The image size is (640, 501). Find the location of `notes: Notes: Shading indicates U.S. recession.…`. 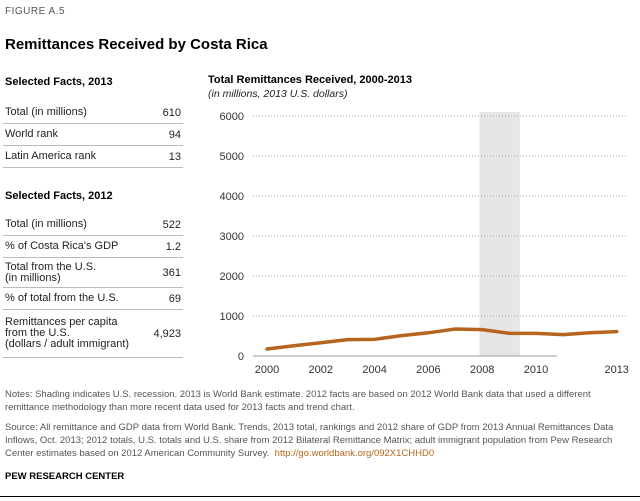

notes: Notes: Shading indicates U.S. recession.… is located at coordinates (298, 401).